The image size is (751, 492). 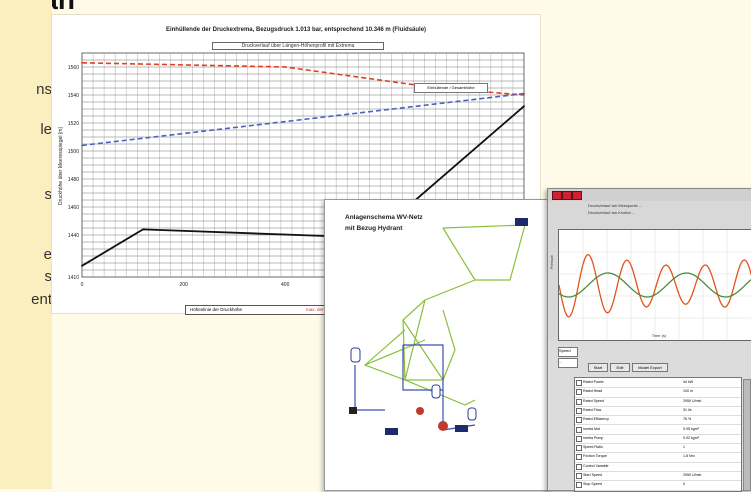 I want to click on row-label: Rated Flow, so click(x=592, y=409).